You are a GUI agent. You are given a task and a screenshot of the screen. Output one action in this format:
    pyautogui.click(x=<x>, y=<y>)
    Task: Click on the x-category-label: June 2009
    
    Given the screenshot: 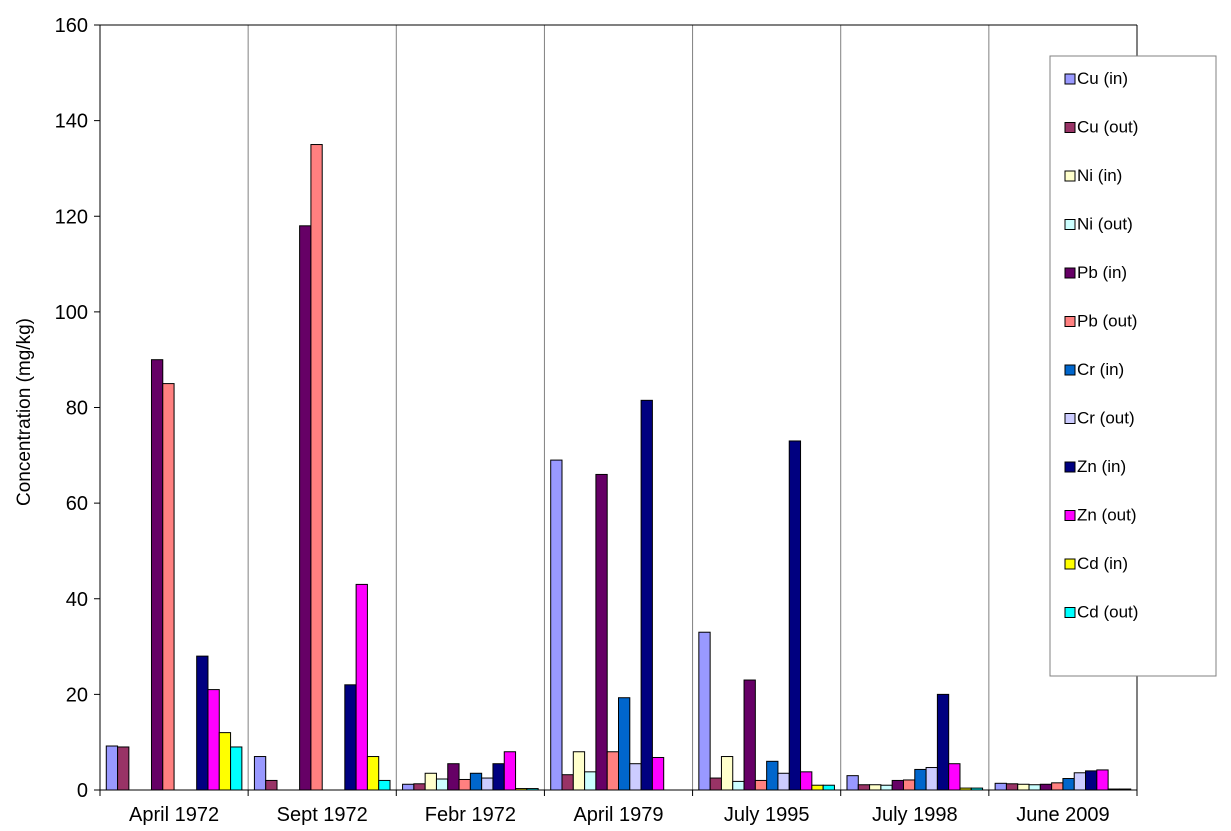 What is the action you would take?
    pyautogui.click(x=1062, y=815)
    